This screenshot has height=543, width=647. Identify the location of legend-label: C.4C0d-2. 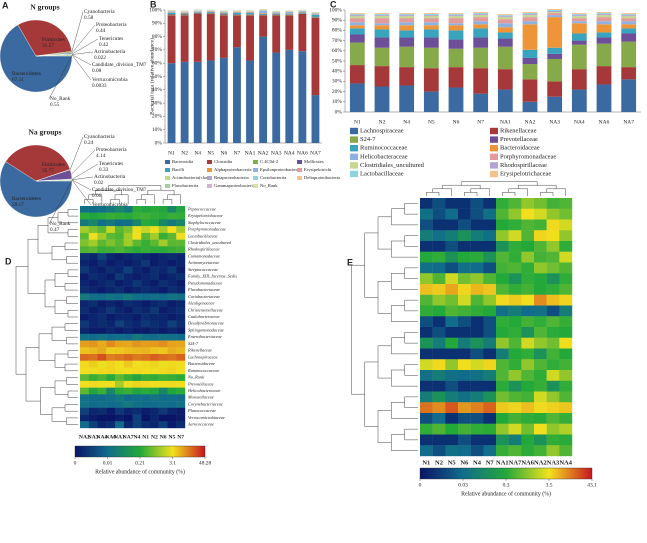
(269, 161).